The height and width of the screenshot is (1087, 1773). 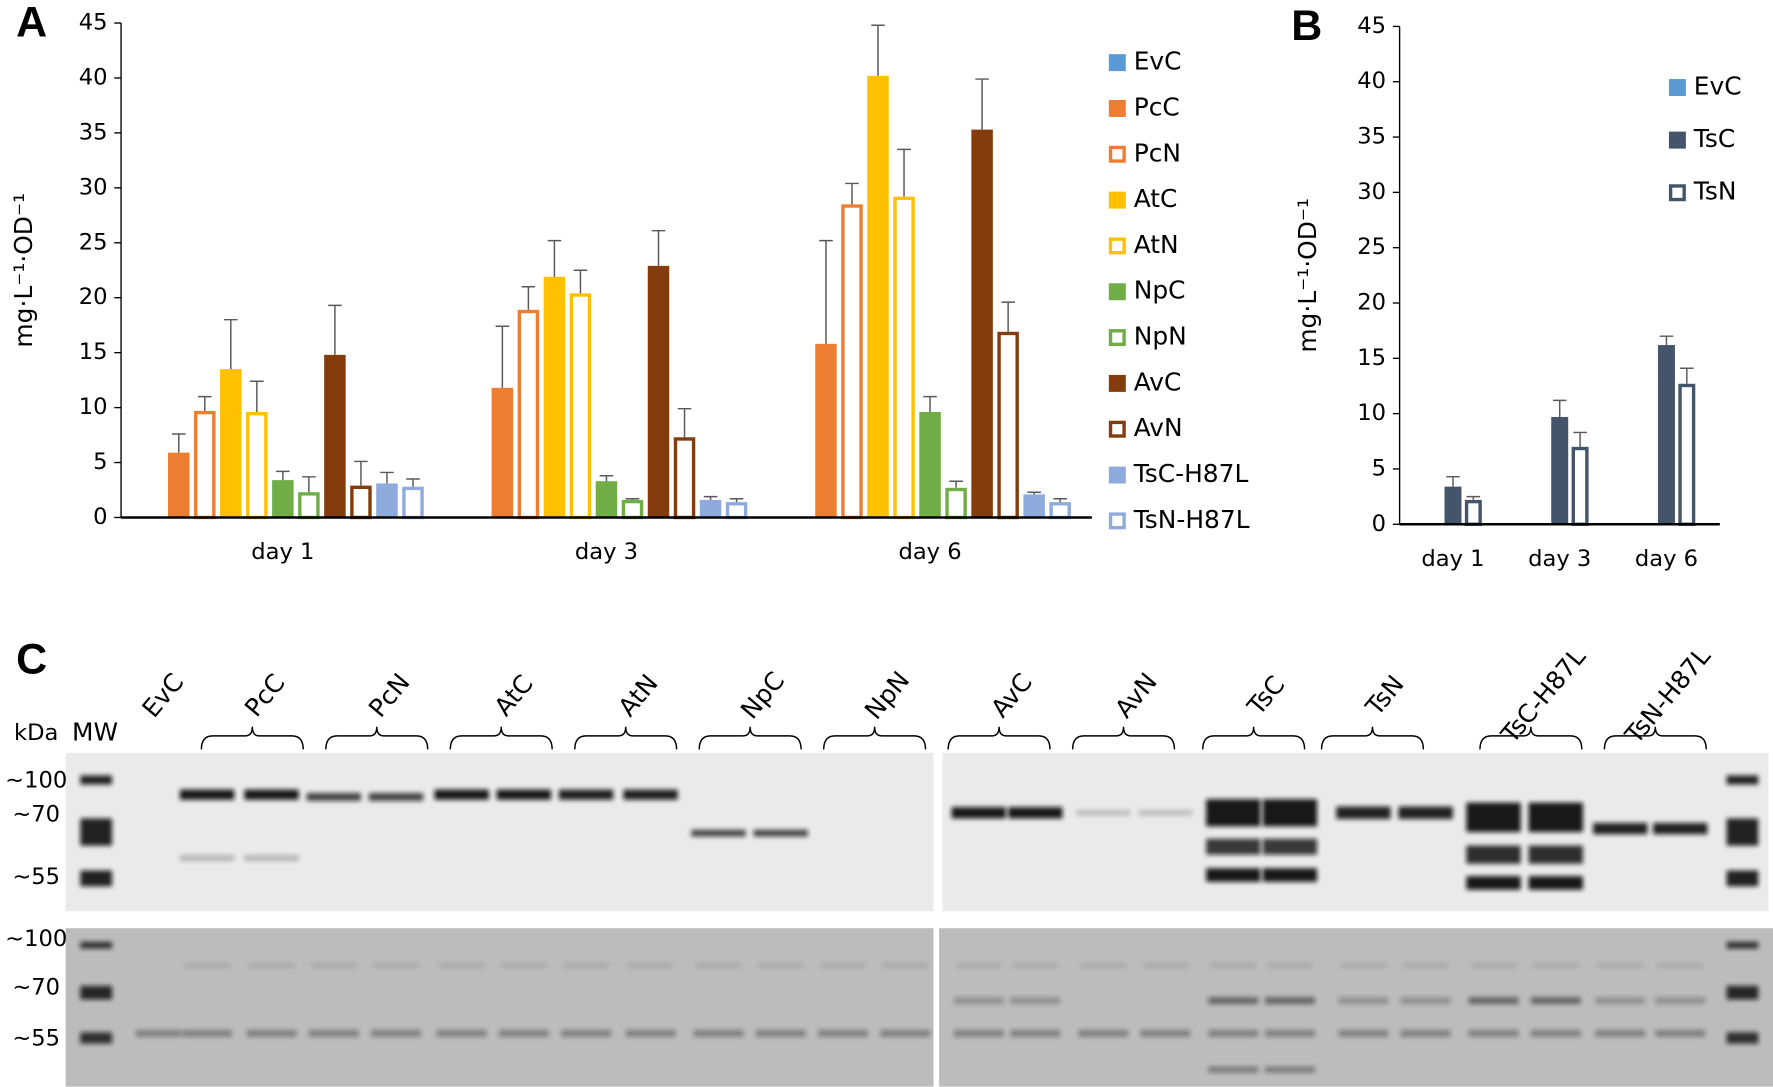 I want to click on mw-label: ~55, so click(x=36, y=1039).